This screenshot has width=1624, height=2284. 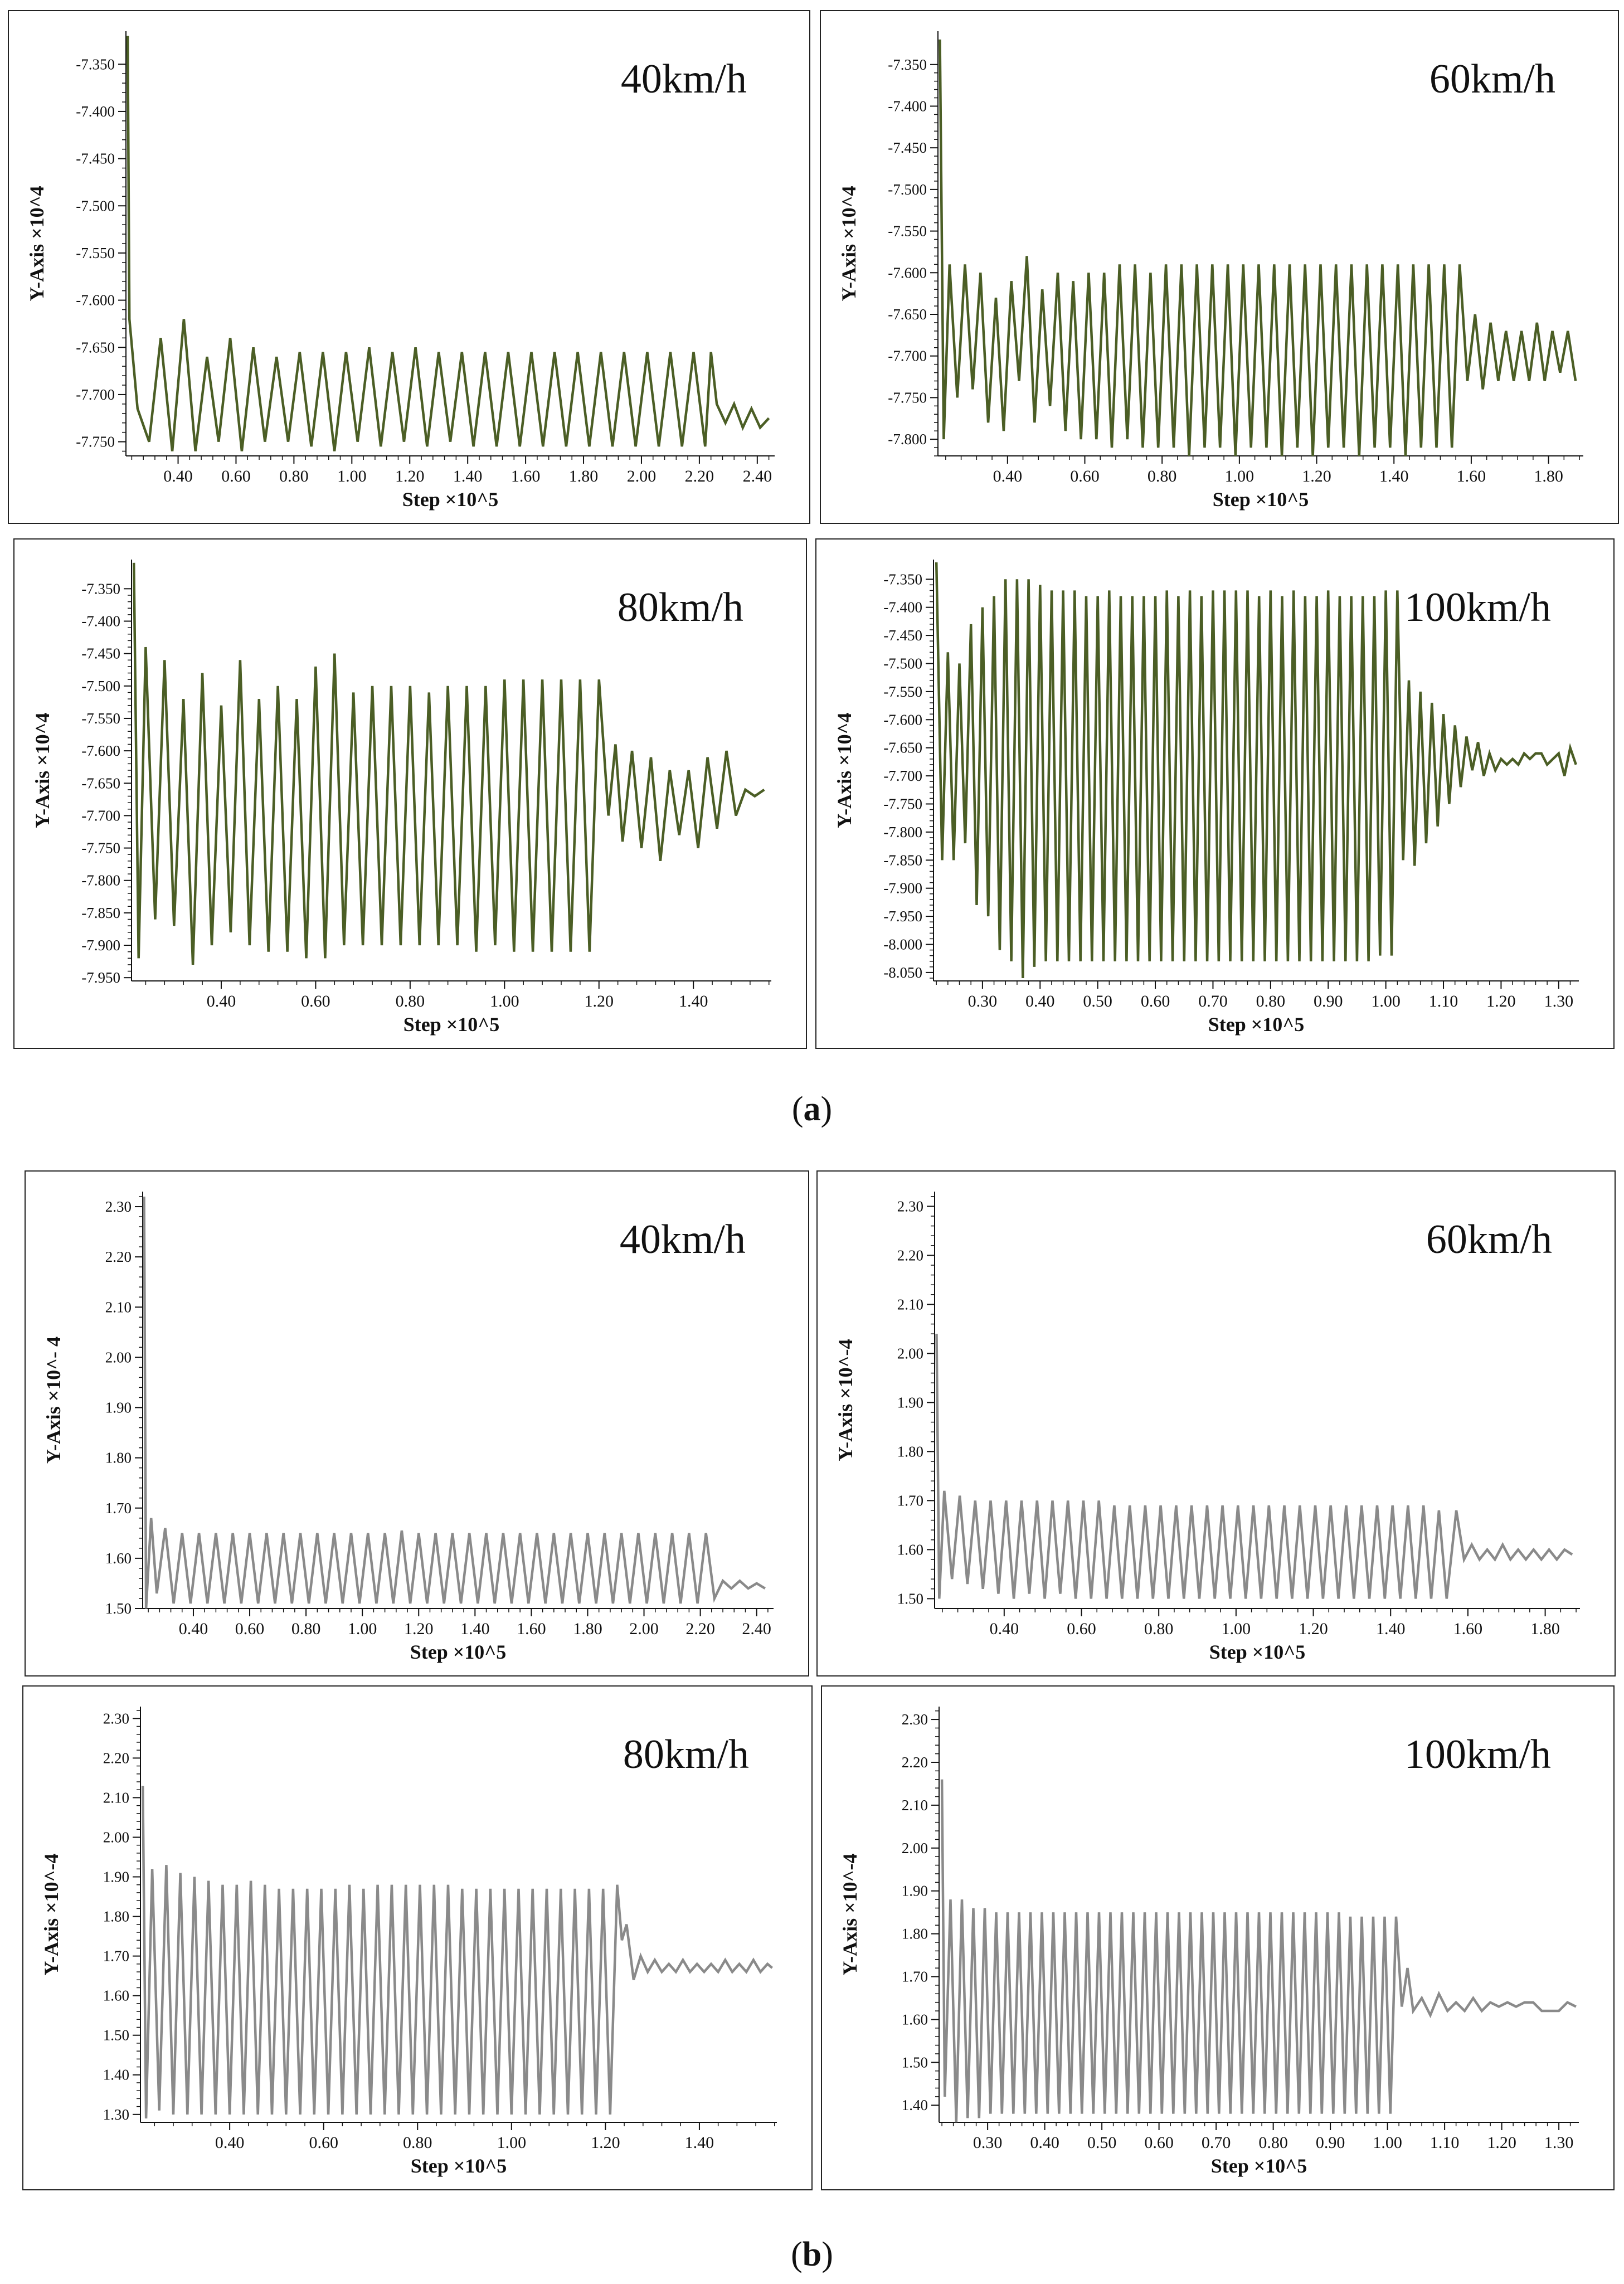 I want to click on y-tick-label: -7.950, so click(x=100, y=977).